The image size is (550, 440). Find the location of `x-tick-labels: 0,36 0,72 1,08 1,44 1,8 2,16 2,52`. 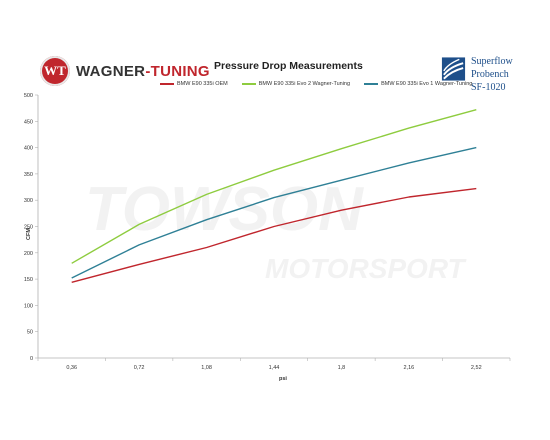

x-tick-labels: 0,36 0,72 1,08 1,44 1,8 2,16 2,52 is located at coordinates (273, 368).